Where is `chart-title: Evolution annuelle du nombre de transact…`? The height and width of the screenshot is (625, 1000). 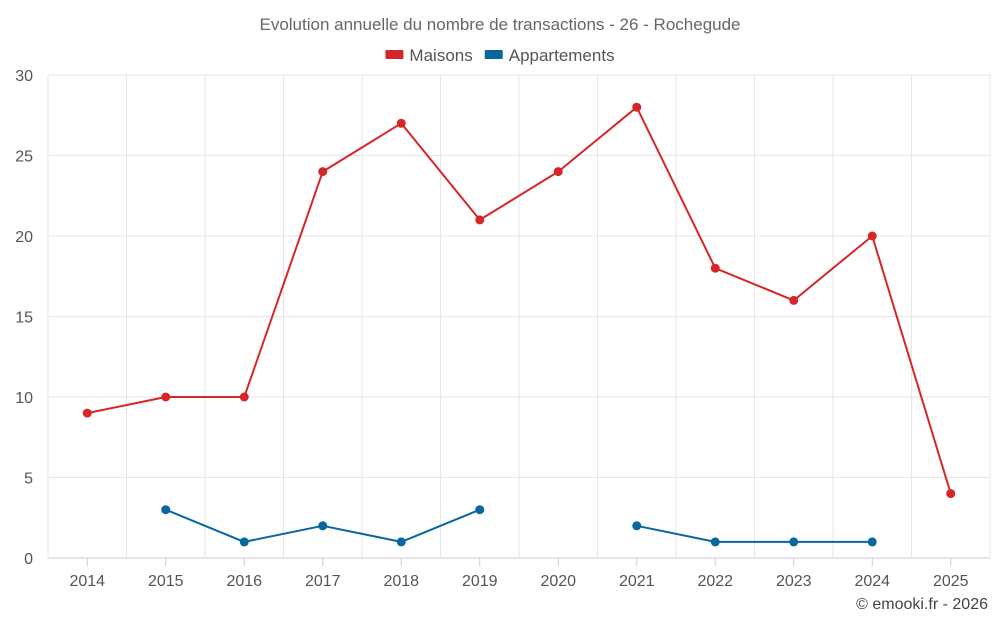 chart-title: Evolution annuelle du nombre de transact… is located at coordinates (499, 24).